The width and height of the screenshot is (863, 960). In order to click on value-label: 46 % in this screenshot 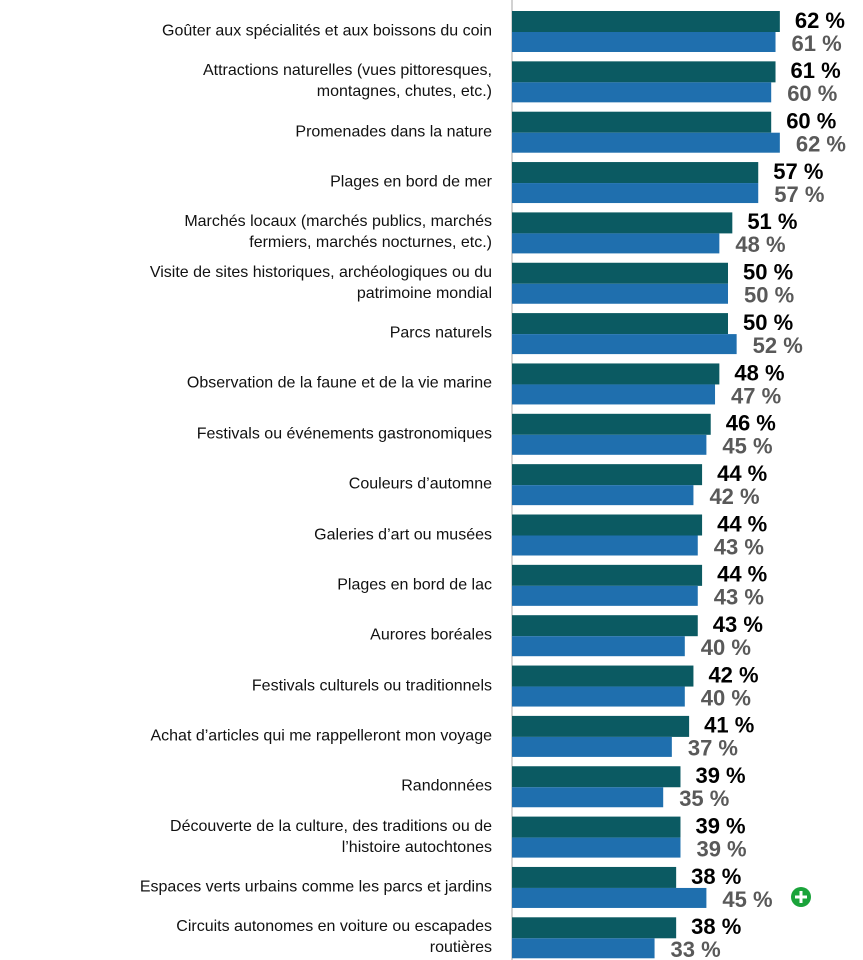, I will do `click(751, 423)`.